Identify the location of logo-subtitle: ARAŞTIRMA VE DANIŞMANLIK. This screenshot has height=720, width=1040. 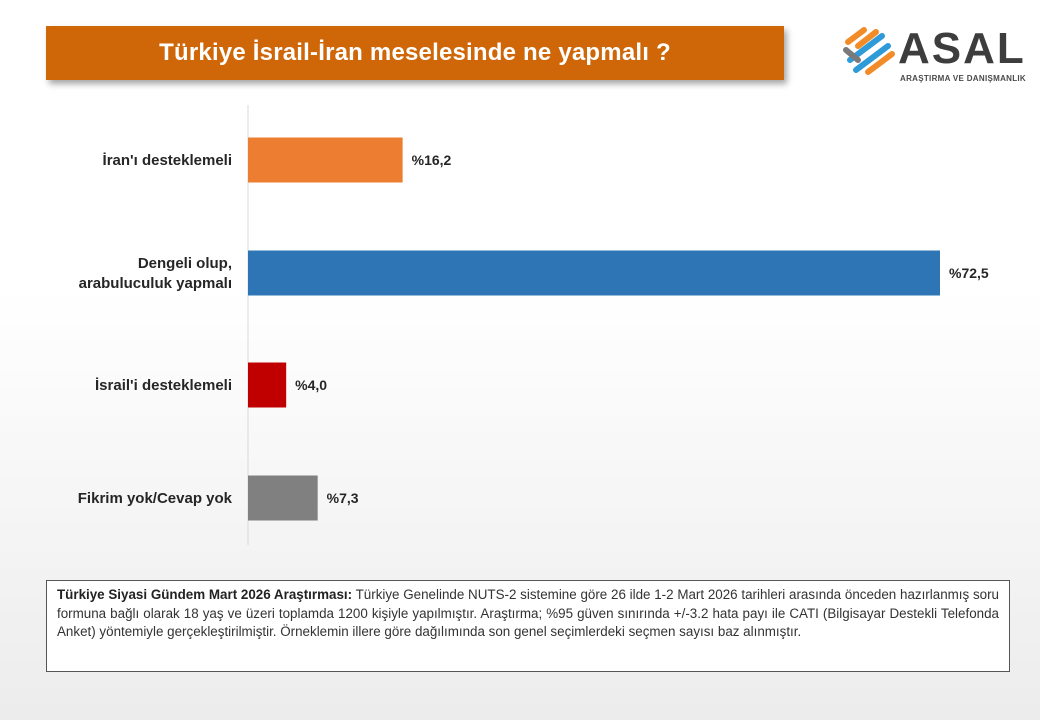
(963, 78).